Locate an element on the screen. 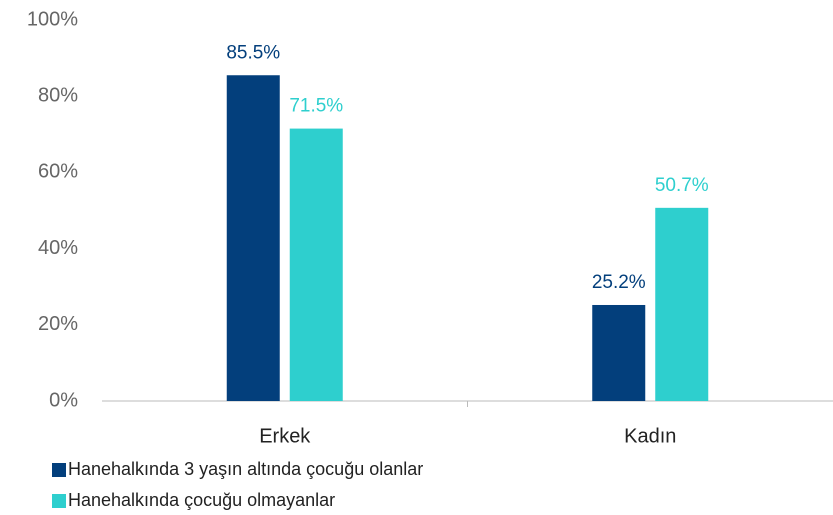 The image size is (833, 515). x-tick-label: Kadın is located at coordinates (650, 436).